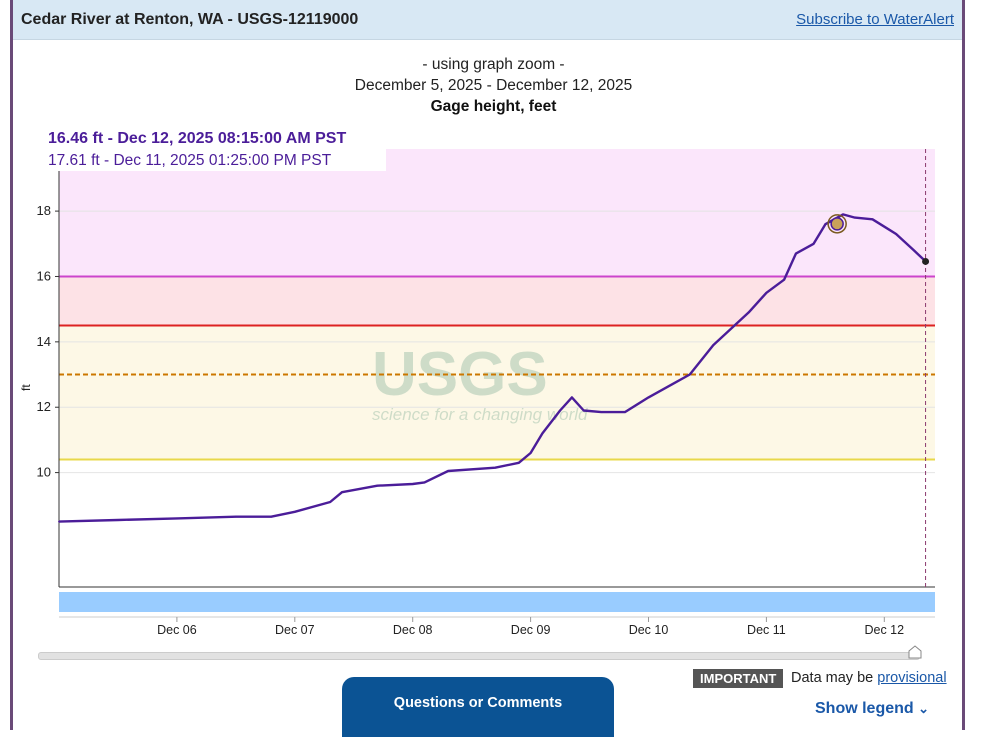 The image size is (987, 737). What do you see at coordinates (531, 630) in the screenshot?
I see `x-tick-label-3: Dec 09` at bounding box center [531, 630].